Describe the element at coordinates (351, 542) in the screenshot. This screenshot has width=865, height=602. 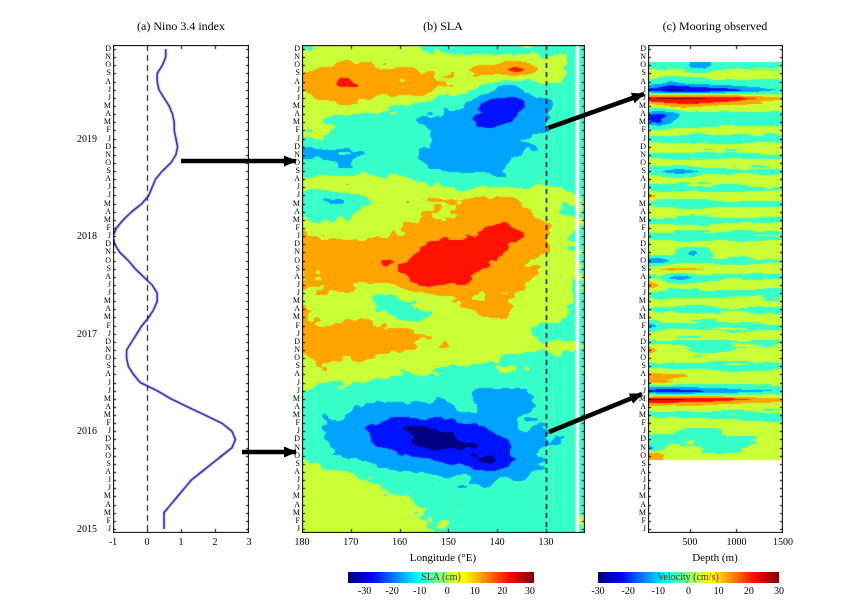
I see `x-tick-label: 170` at that location.